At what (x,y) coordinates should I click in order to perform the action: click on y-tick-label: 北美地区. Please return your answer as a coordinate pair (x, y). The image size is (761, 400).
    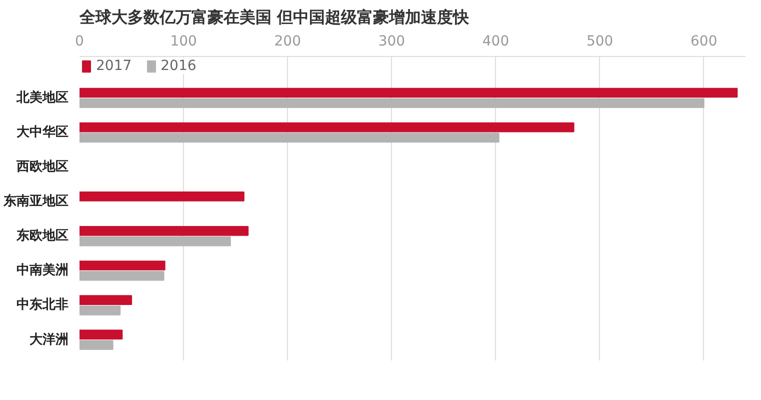
    Looking at the image, I should click on (42, 97).